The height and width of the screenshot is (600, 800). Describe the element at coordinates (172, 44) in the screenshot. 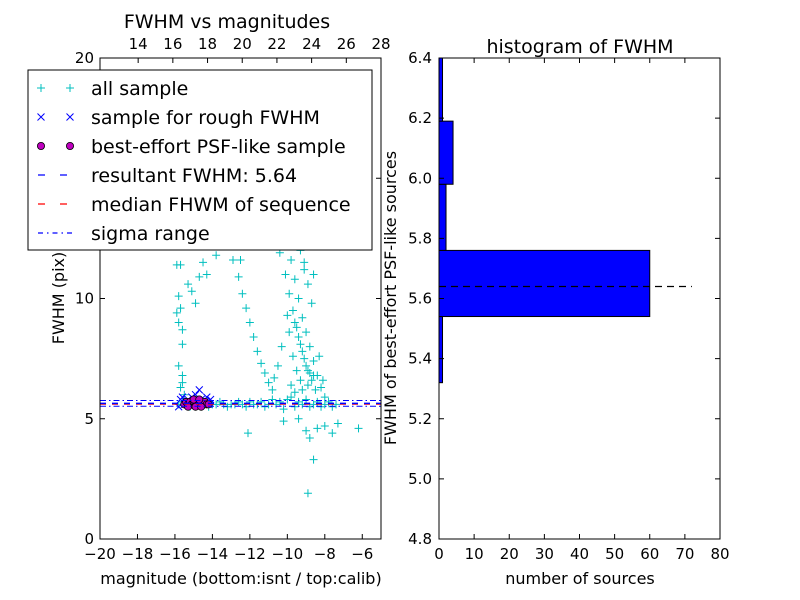

I see `top-tick-label: 16` at that location.